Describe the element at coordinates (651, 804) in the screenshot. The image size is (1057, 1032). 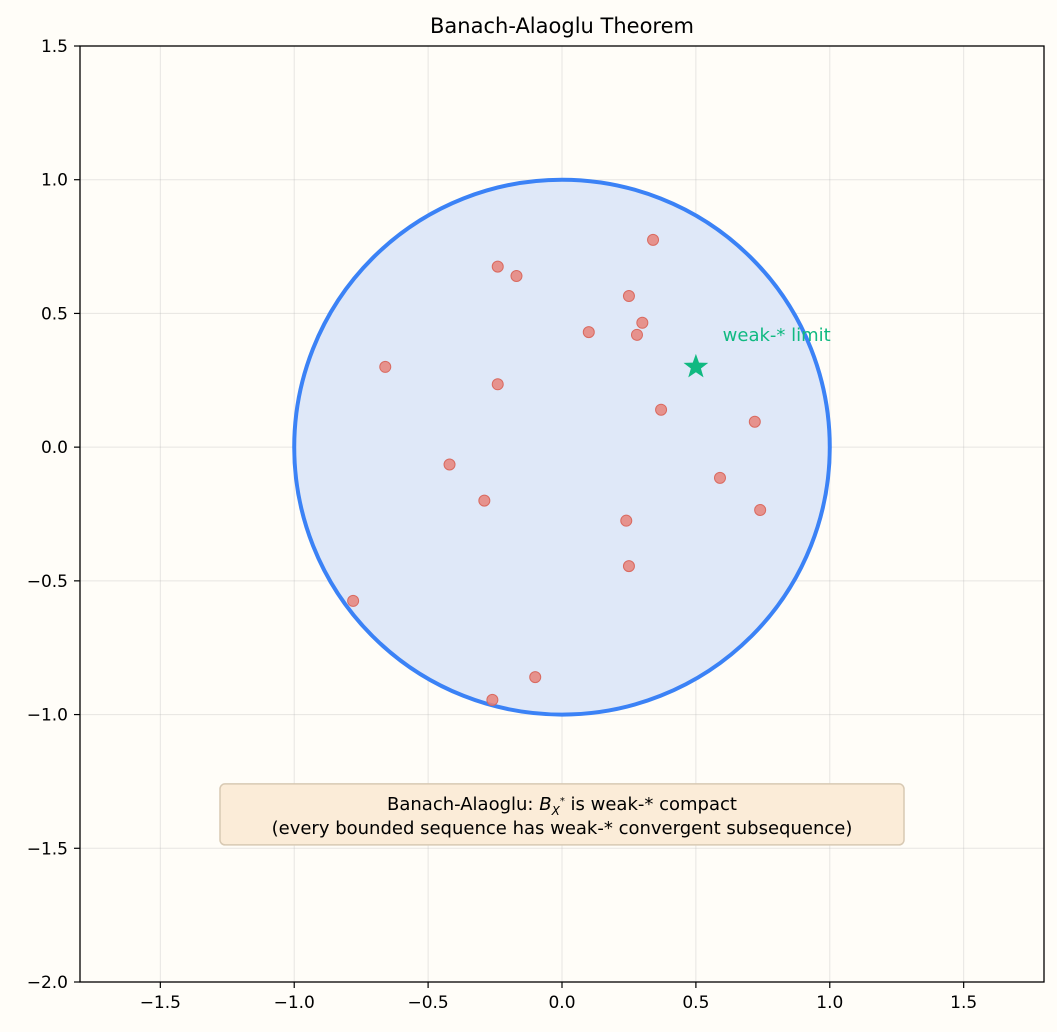
I see `note-line-1-suffix: is weak-* compact` at that location.